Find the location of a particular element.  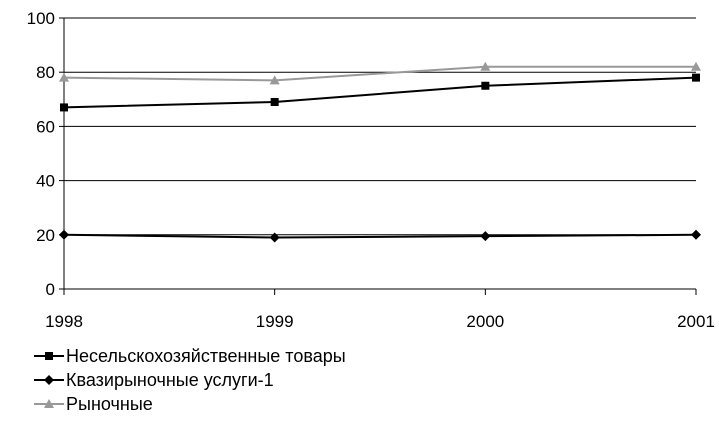

legend-item: Квазирыночные услуги-1 is located at coordinates (189, 380).